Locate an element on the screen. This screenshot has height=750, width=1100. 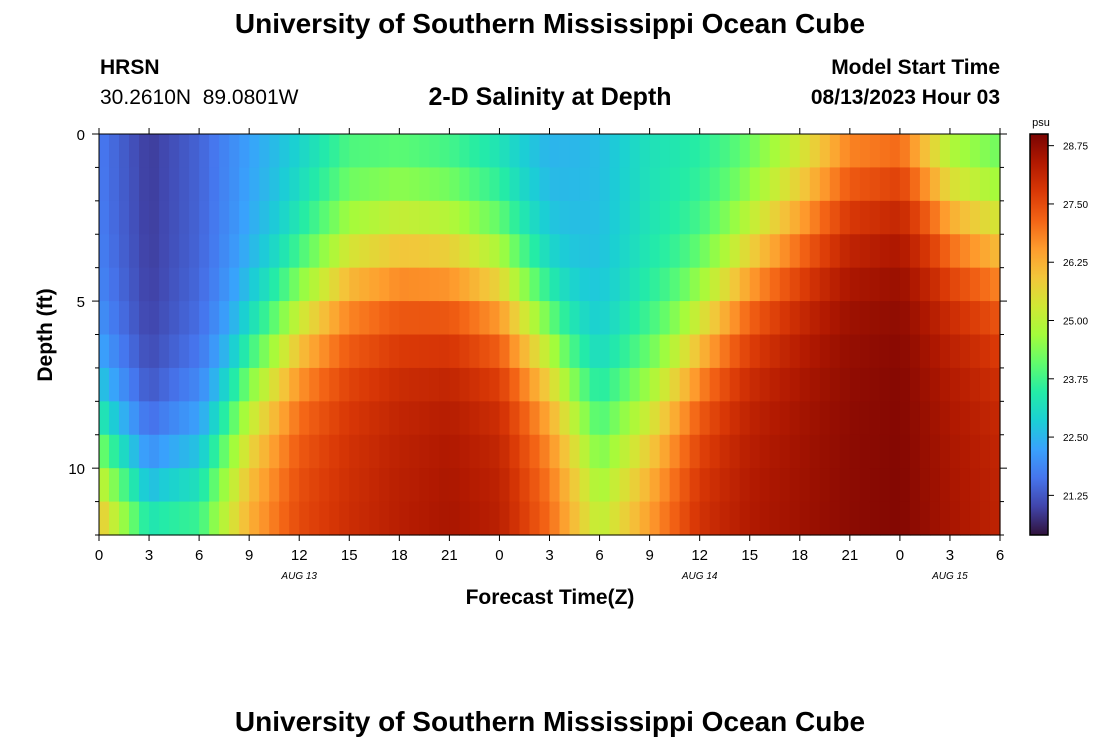
station-coordinates: 30.2610N 89.0801W is located at coordinates (199, 97).